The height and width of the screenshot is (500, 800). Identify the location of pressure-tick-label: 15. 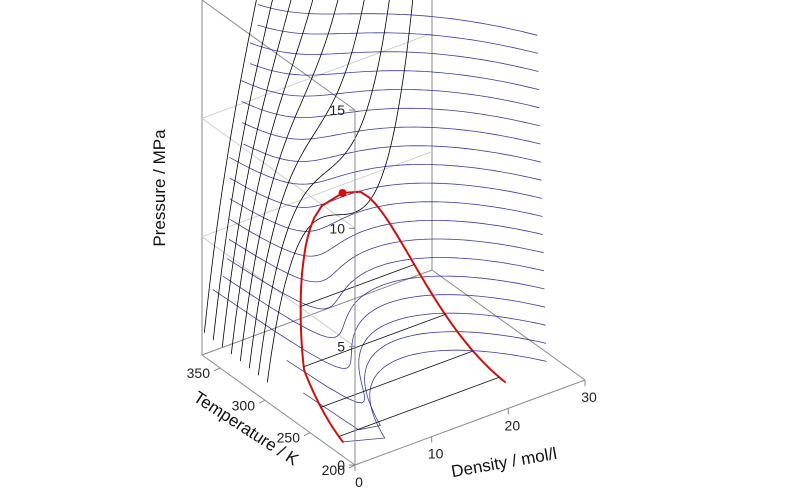
(337, 110).